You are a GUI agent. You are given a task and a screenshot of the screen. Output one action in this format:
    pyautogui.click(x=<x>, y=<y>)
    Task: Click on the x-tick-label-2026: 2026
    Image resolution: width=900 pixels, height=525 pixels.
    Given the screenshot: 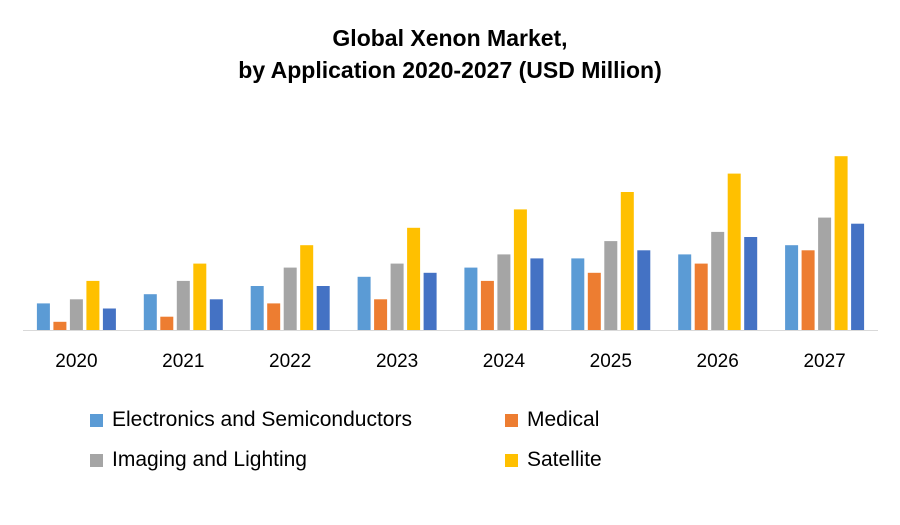 What is the action you would take?
    pyautogui.click(x=718, y=361)
    